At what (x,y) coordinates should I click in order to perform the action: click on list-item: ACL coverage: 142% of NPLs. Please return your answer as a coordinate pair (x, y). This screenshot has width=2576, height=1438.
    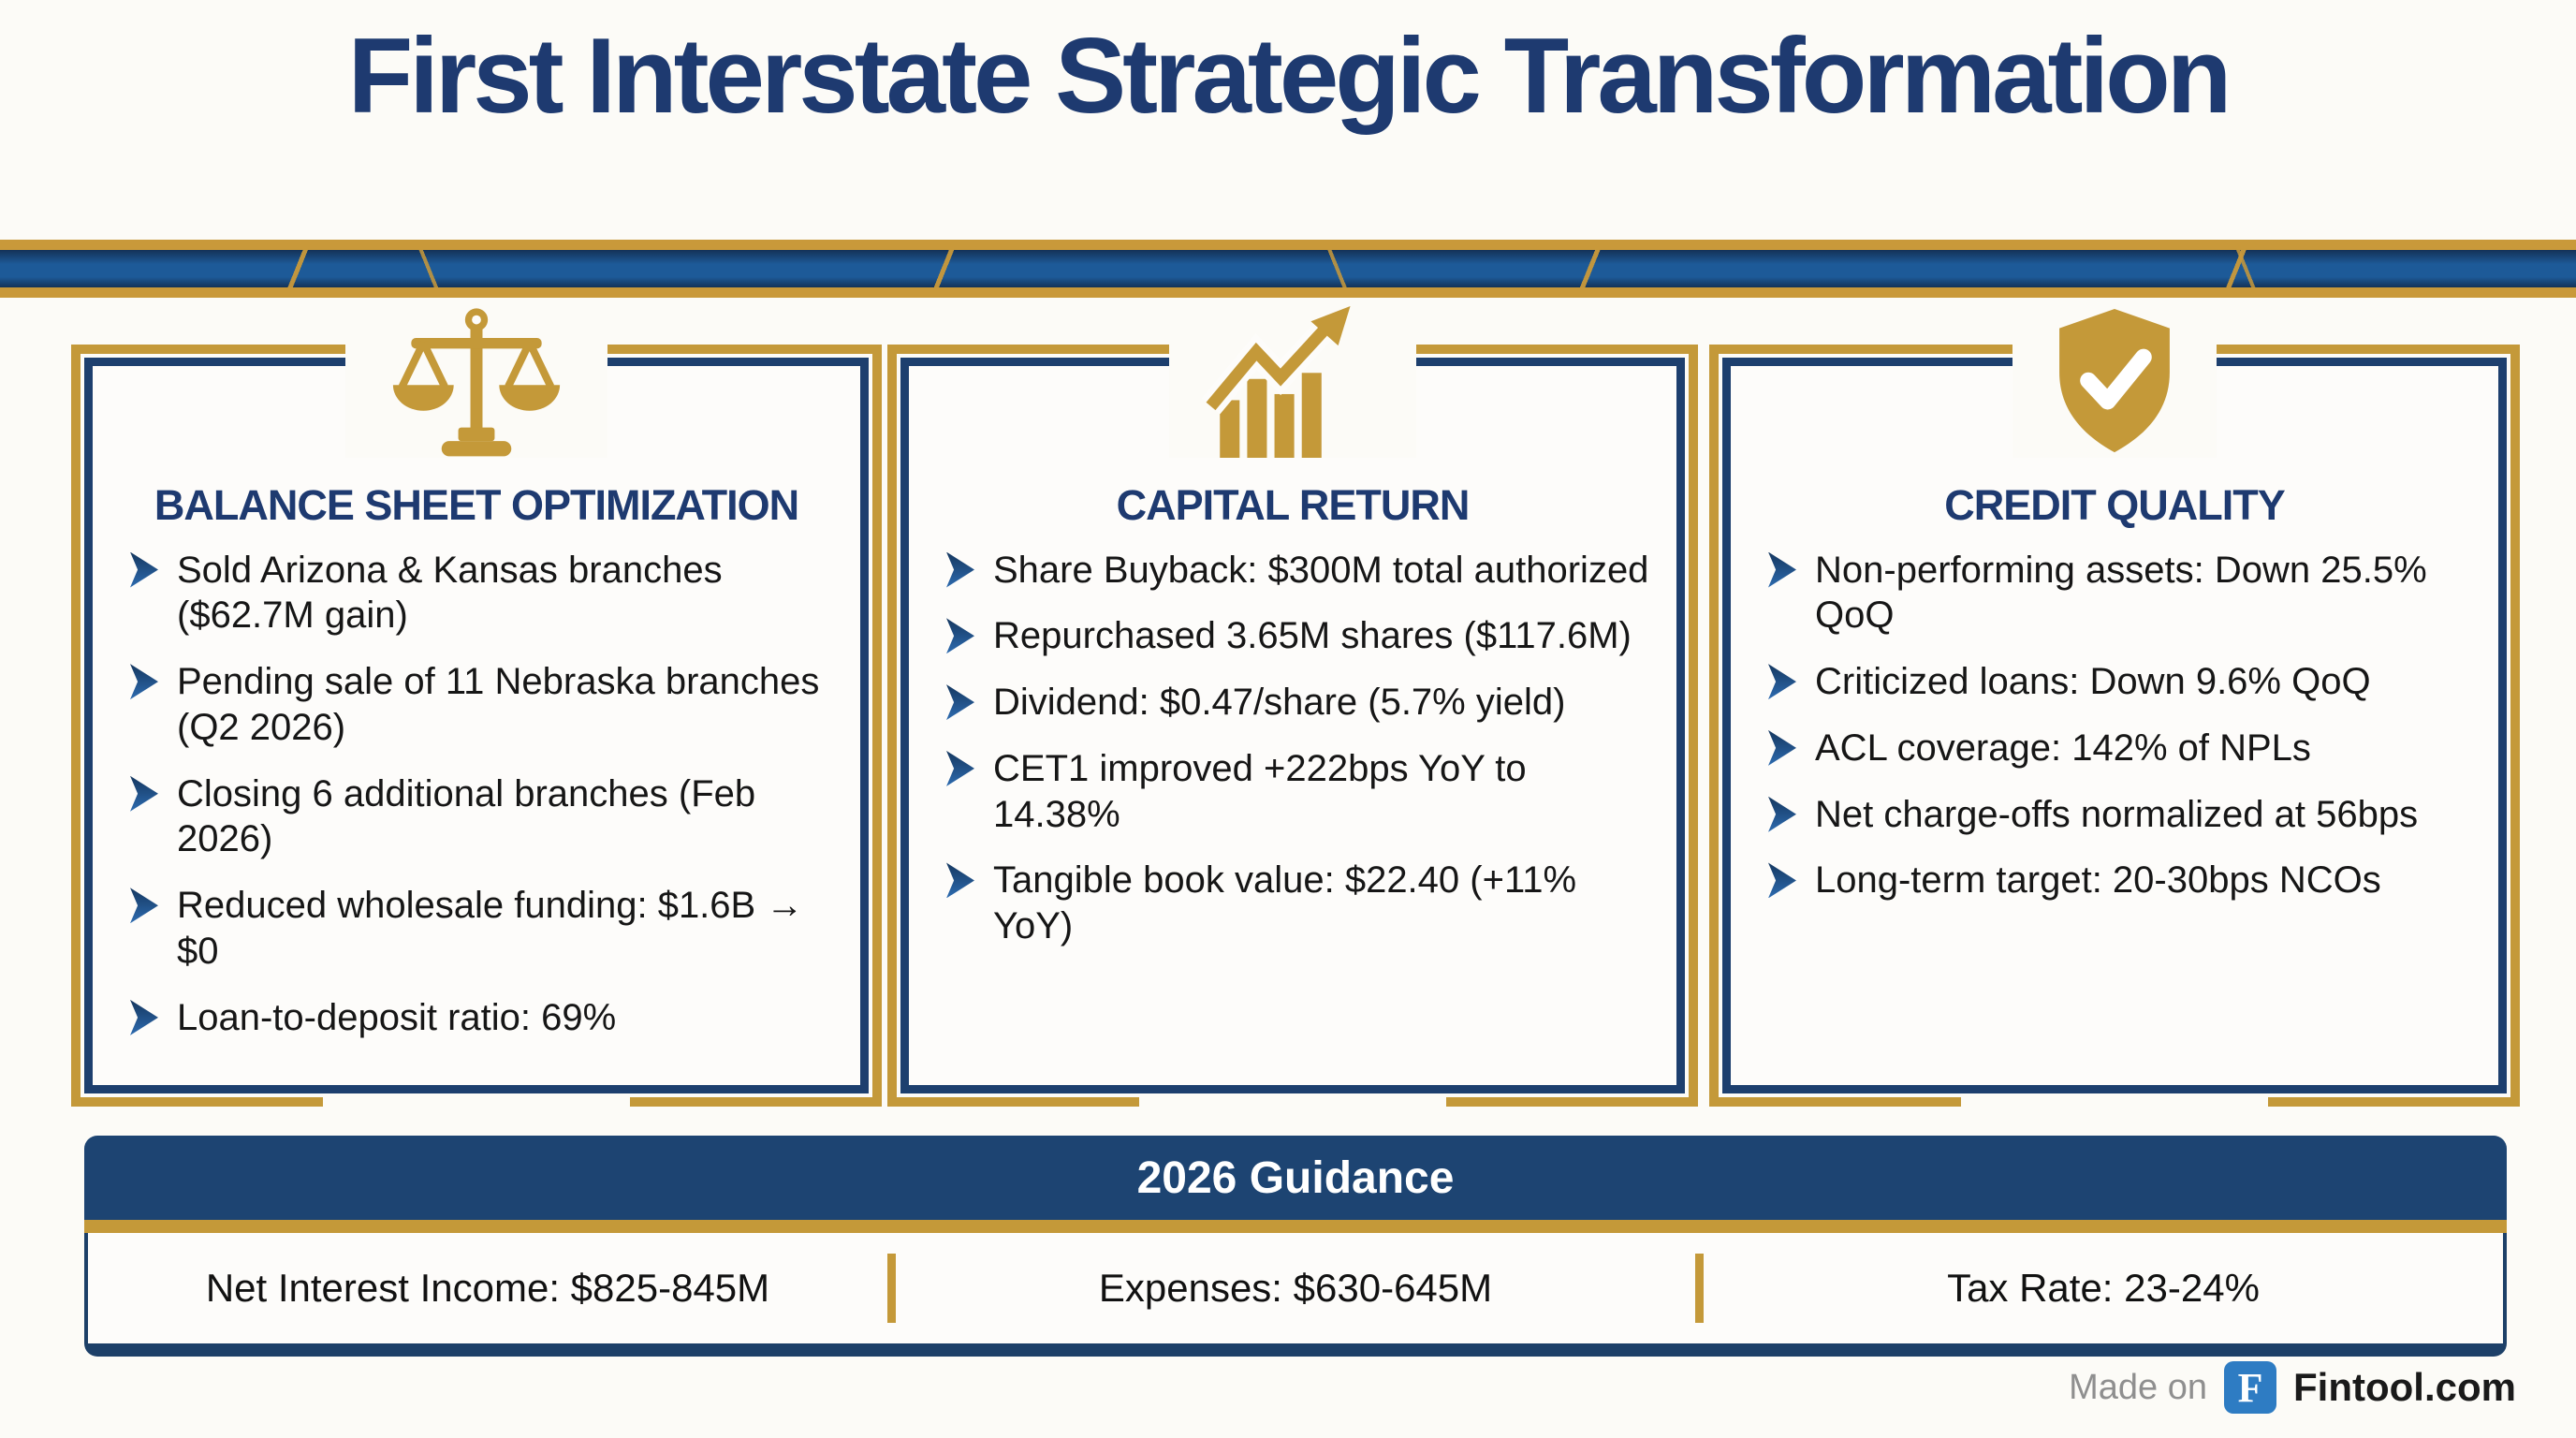
    Looking at the image, I should click on (2121, 748).